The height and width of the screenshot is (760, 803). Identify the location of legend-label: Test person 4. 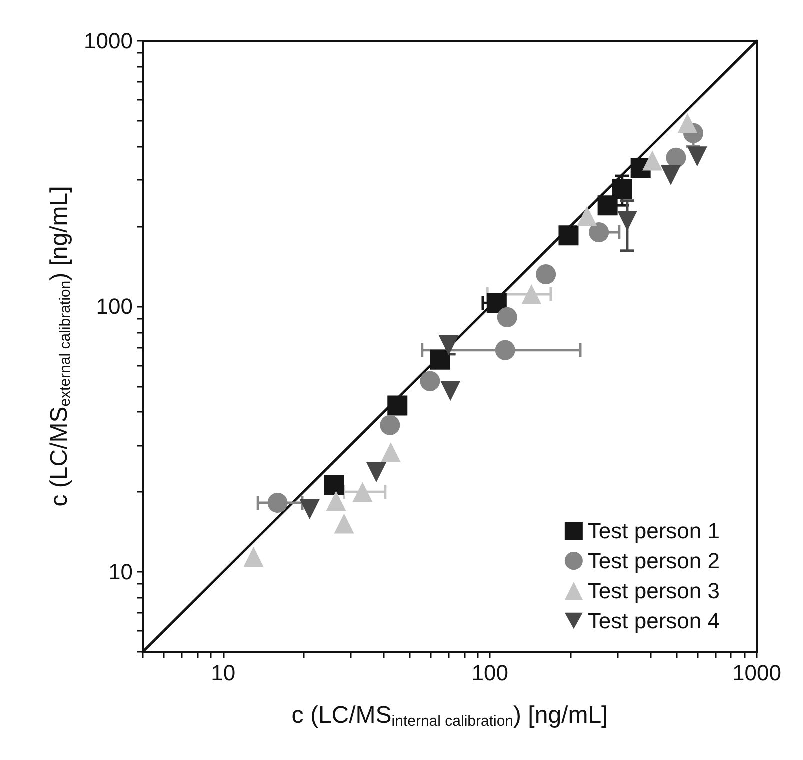
(654, 621).